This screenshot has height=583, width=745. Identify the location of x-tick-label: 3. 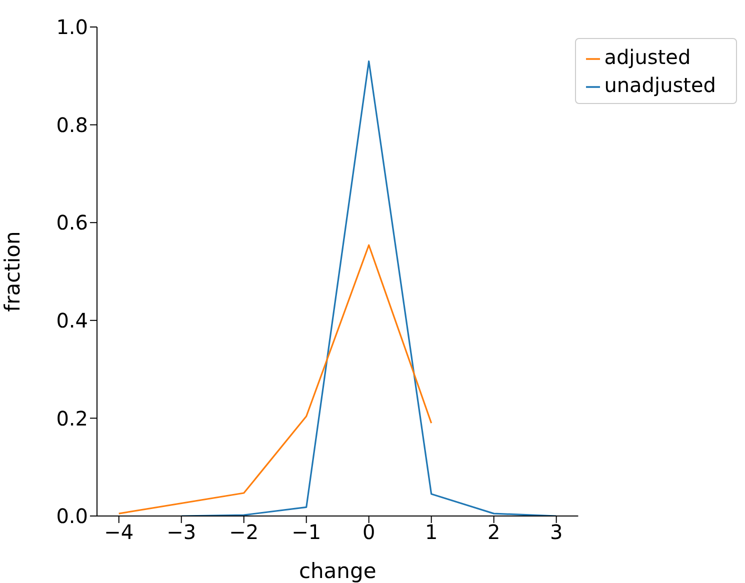
(556, 532).